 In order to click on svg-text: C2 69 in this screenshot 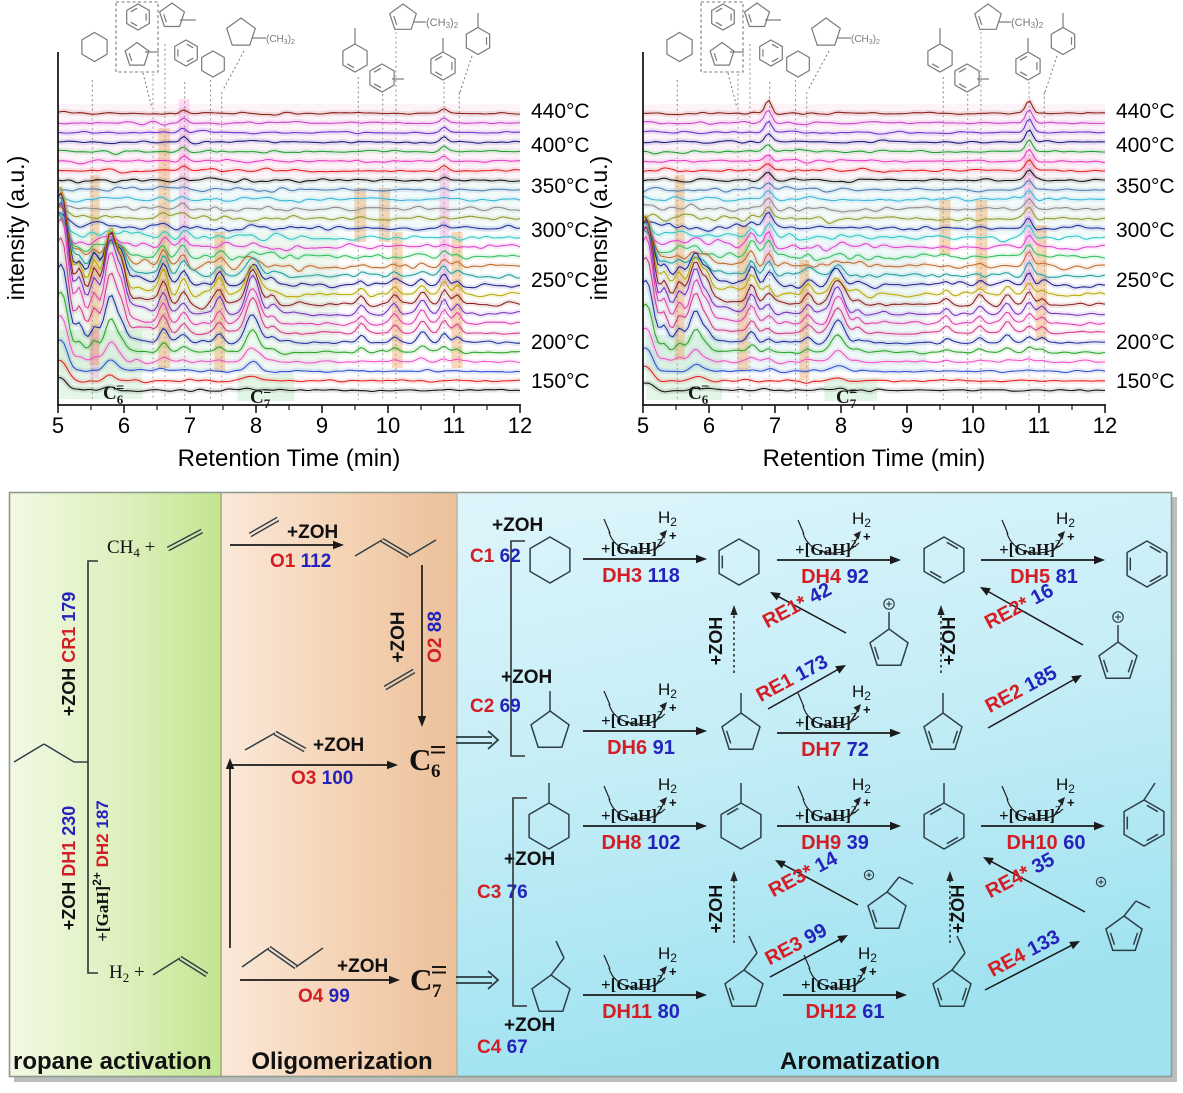, I will do `click(495, 706)`.